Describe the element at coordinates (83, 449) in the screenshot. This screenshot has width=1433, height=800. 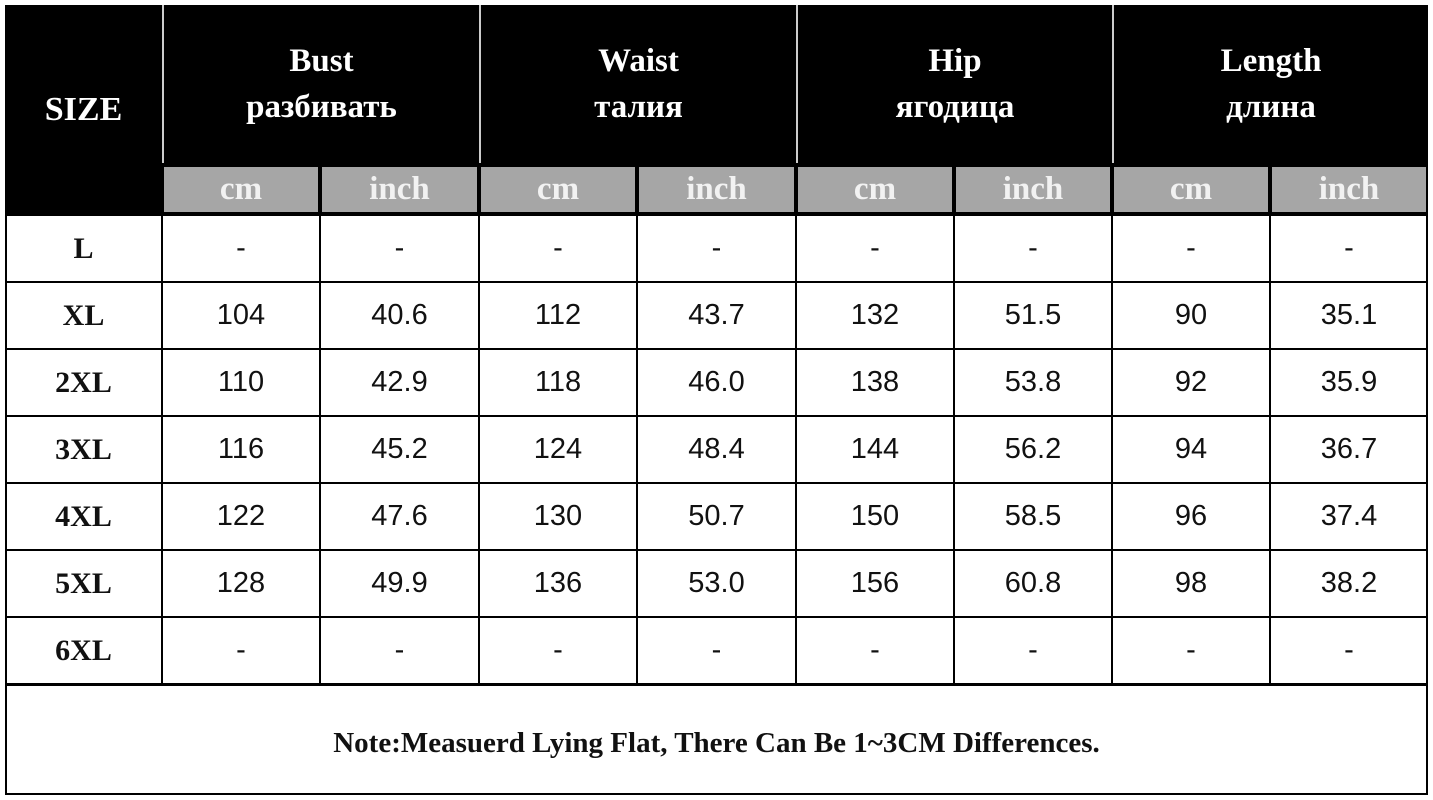
I see `size-cell: 3XL` at that location.